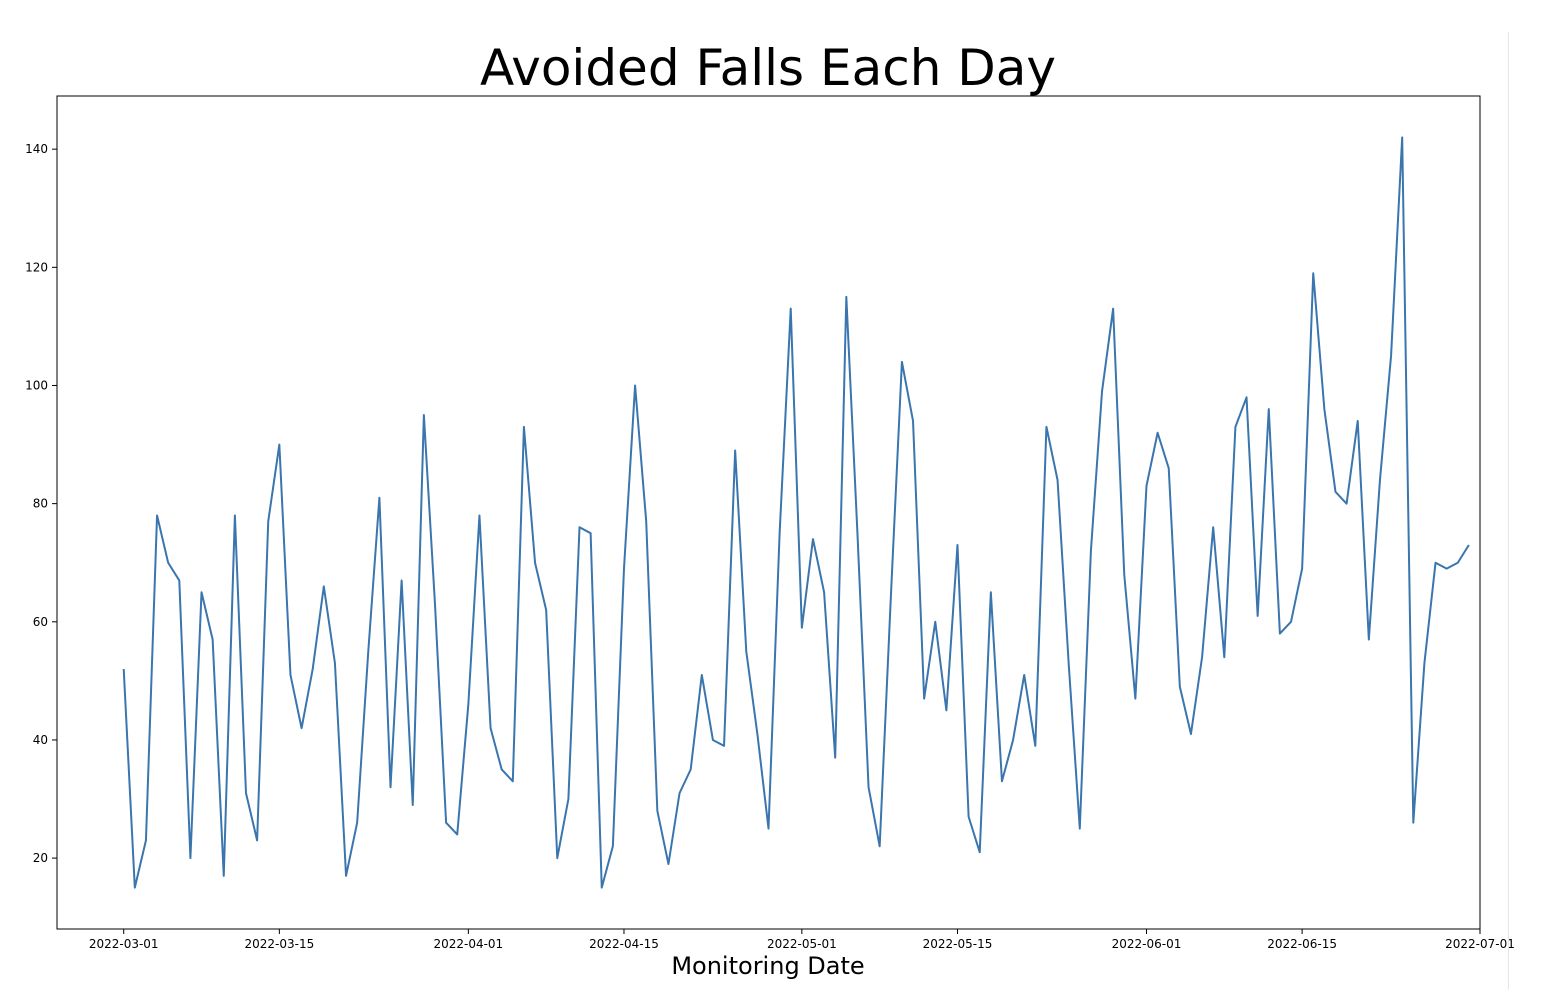 Image resolution: width=1558 pixels, height=1002 pixels. Describe the element at coordinates (1302, 944) in the screenshot. I see `x-tick-label: 2022-06-15` at that location.